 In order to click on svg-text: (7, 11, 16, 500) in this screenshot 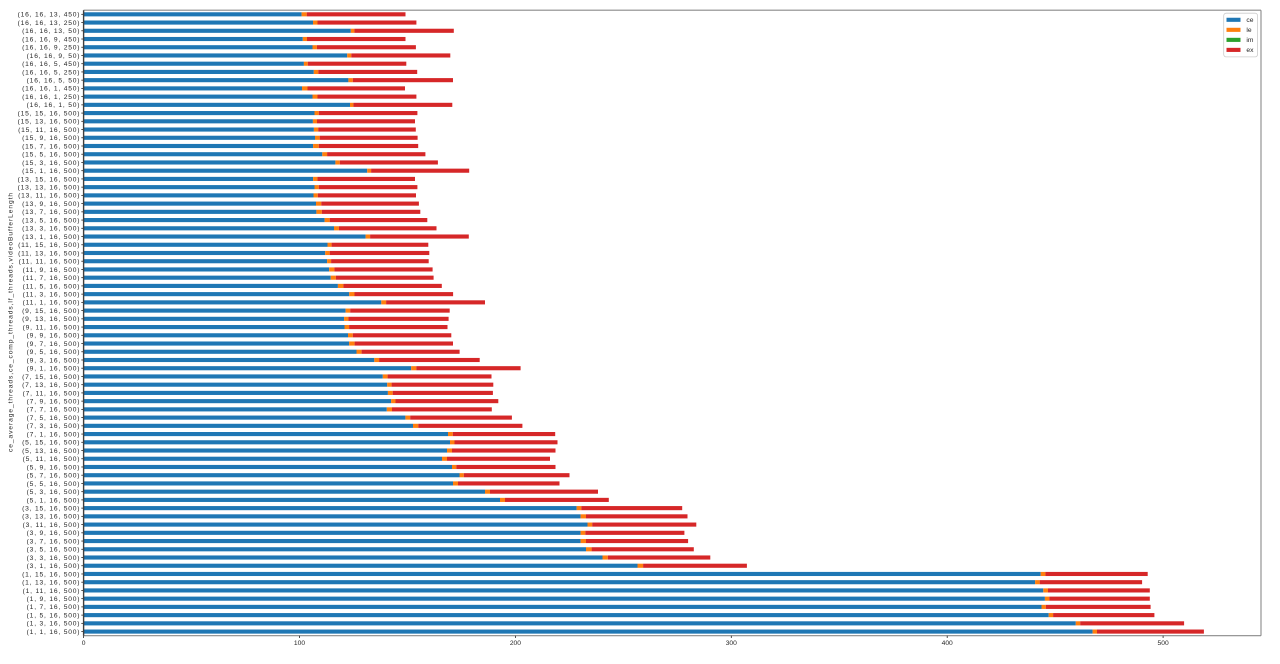, I will do `click(52, 393)`.